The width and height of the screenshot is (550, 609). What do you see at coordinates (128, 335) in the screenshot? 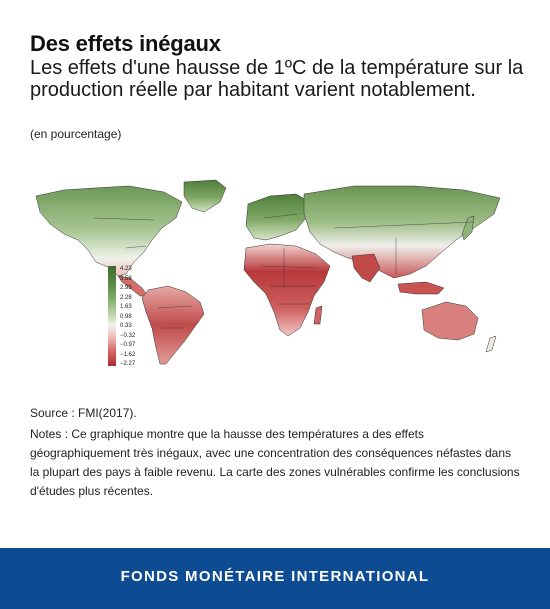
I see `legend-label: −0.32` at bounding box center [128, 335].